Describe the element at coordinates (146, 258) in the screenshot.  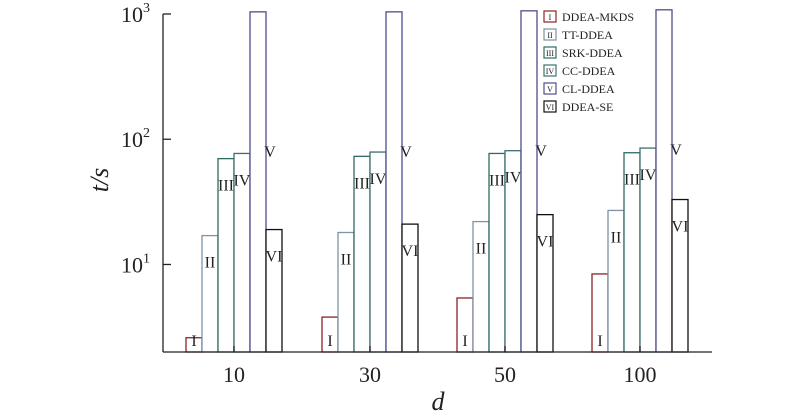
I see `y-tick-exponent: 1` at that location.